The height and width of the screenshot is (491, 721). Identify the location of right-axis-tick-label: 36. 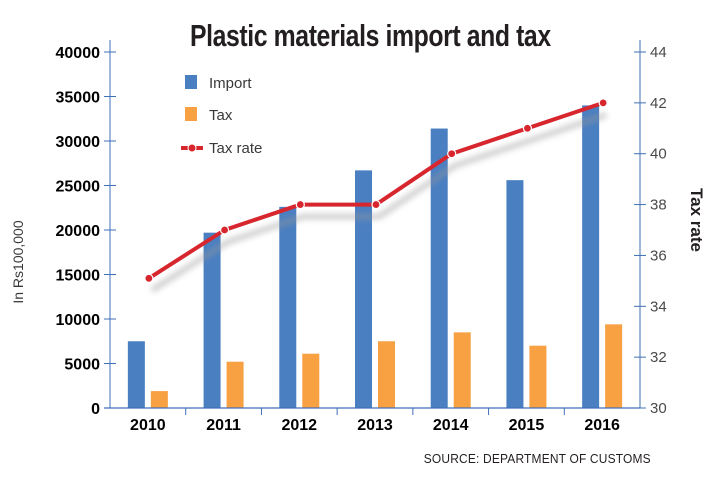
(658, 255).